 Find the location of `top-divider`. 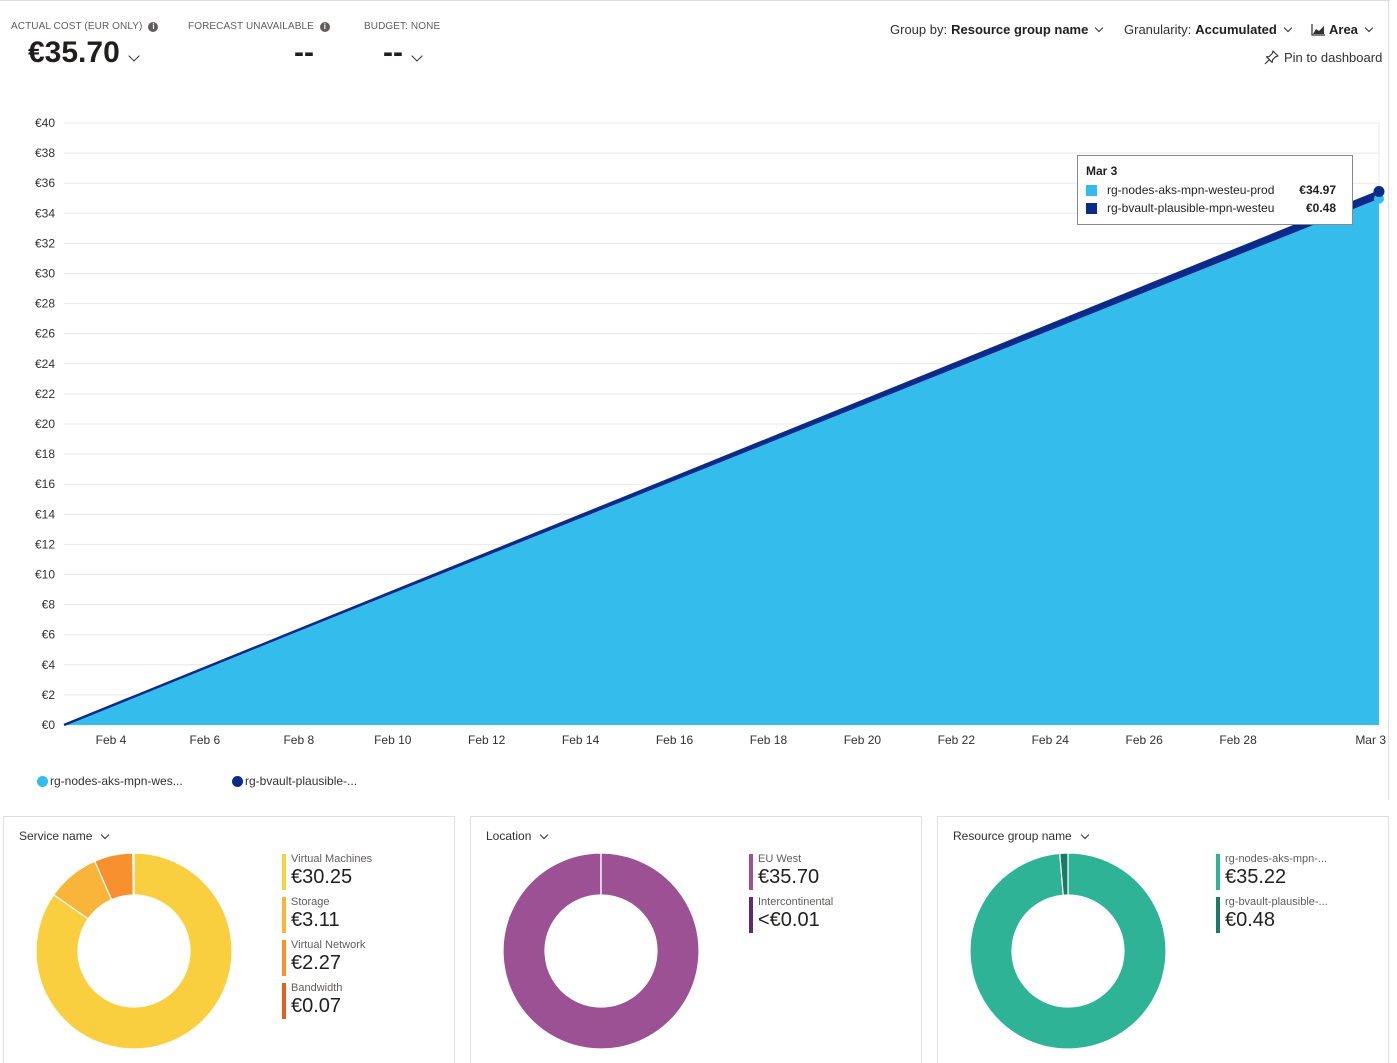

top-divider is located at coordinates (695, 0).